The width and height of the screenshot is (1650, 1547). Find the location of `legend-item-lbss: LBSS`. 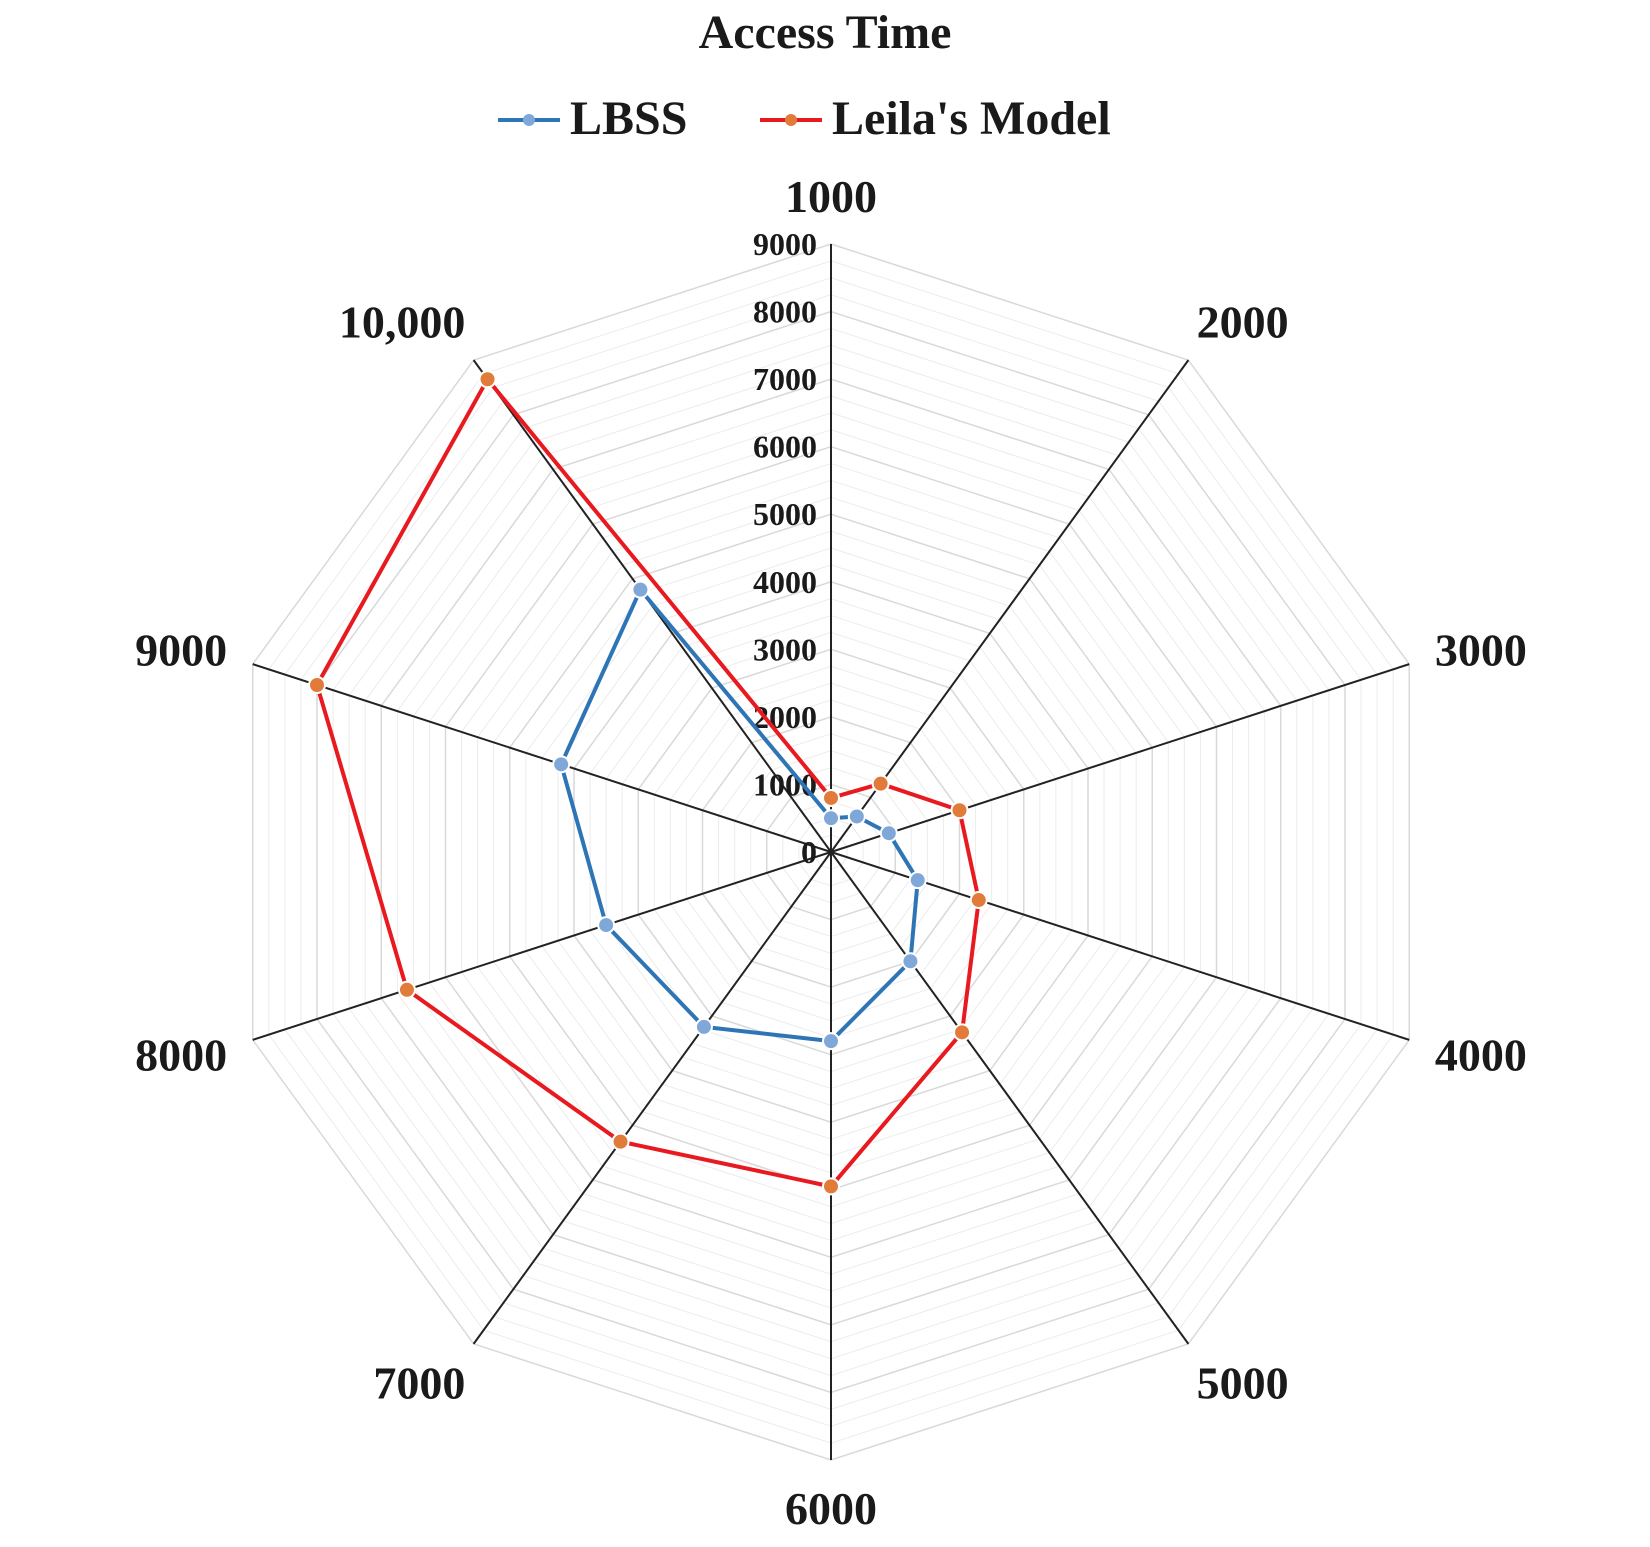

legend-item-lbss: LBSS is located at coordinates (592, 118).